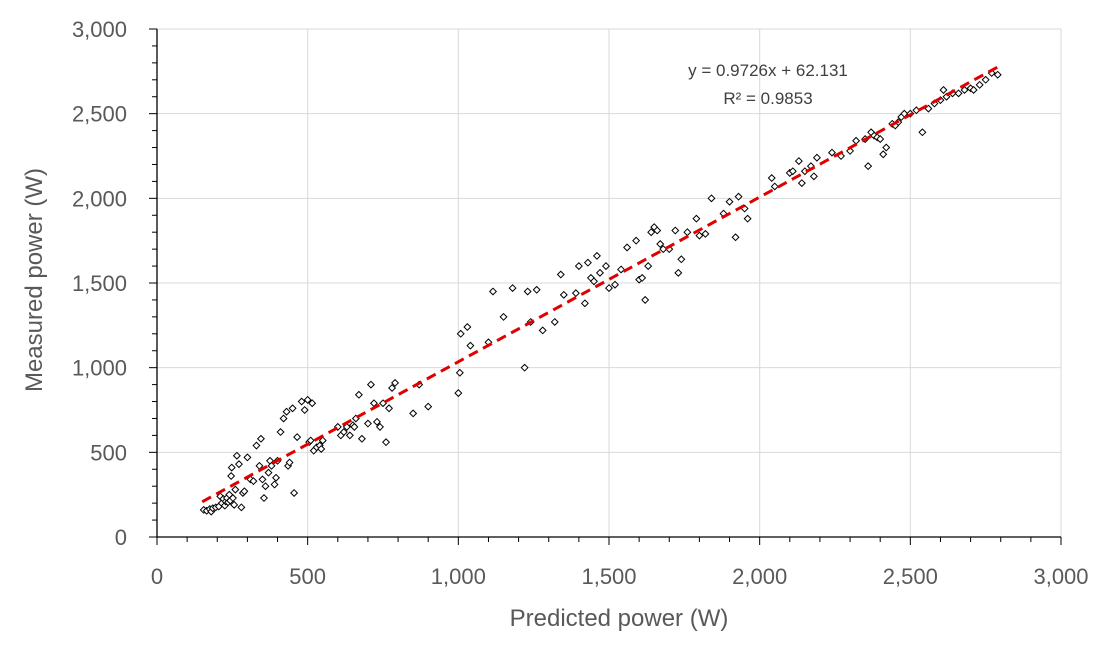 The height and width of the screenshot is (657, 1113). Describe the element at coordinates (759, 576) in the screenshot. I see `x-tick-label: 2,000` at that location.